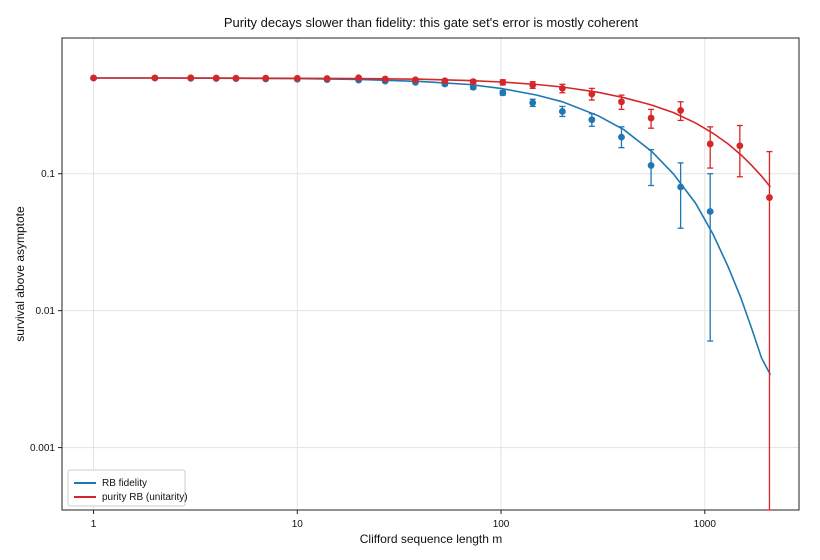 The height and width of the screenshot is (560, 820). What do you see at coordinates (298, 524) in the screenshot?
I see `x-tick-label: 10` at bounding box center [298, 524].